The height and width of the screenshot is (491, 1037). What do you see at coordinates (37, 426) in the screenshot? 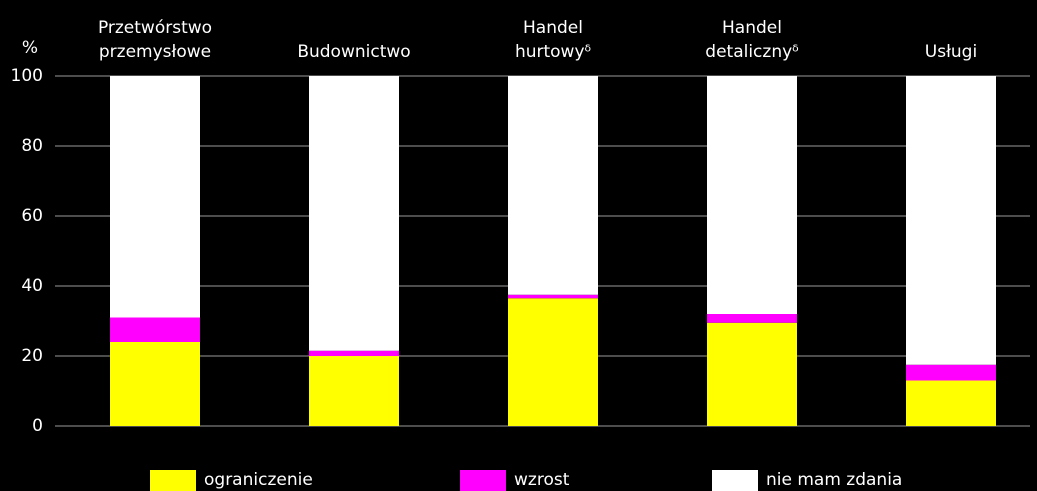
I see `y-tick-label: 0` at bounding box center [37, 426].